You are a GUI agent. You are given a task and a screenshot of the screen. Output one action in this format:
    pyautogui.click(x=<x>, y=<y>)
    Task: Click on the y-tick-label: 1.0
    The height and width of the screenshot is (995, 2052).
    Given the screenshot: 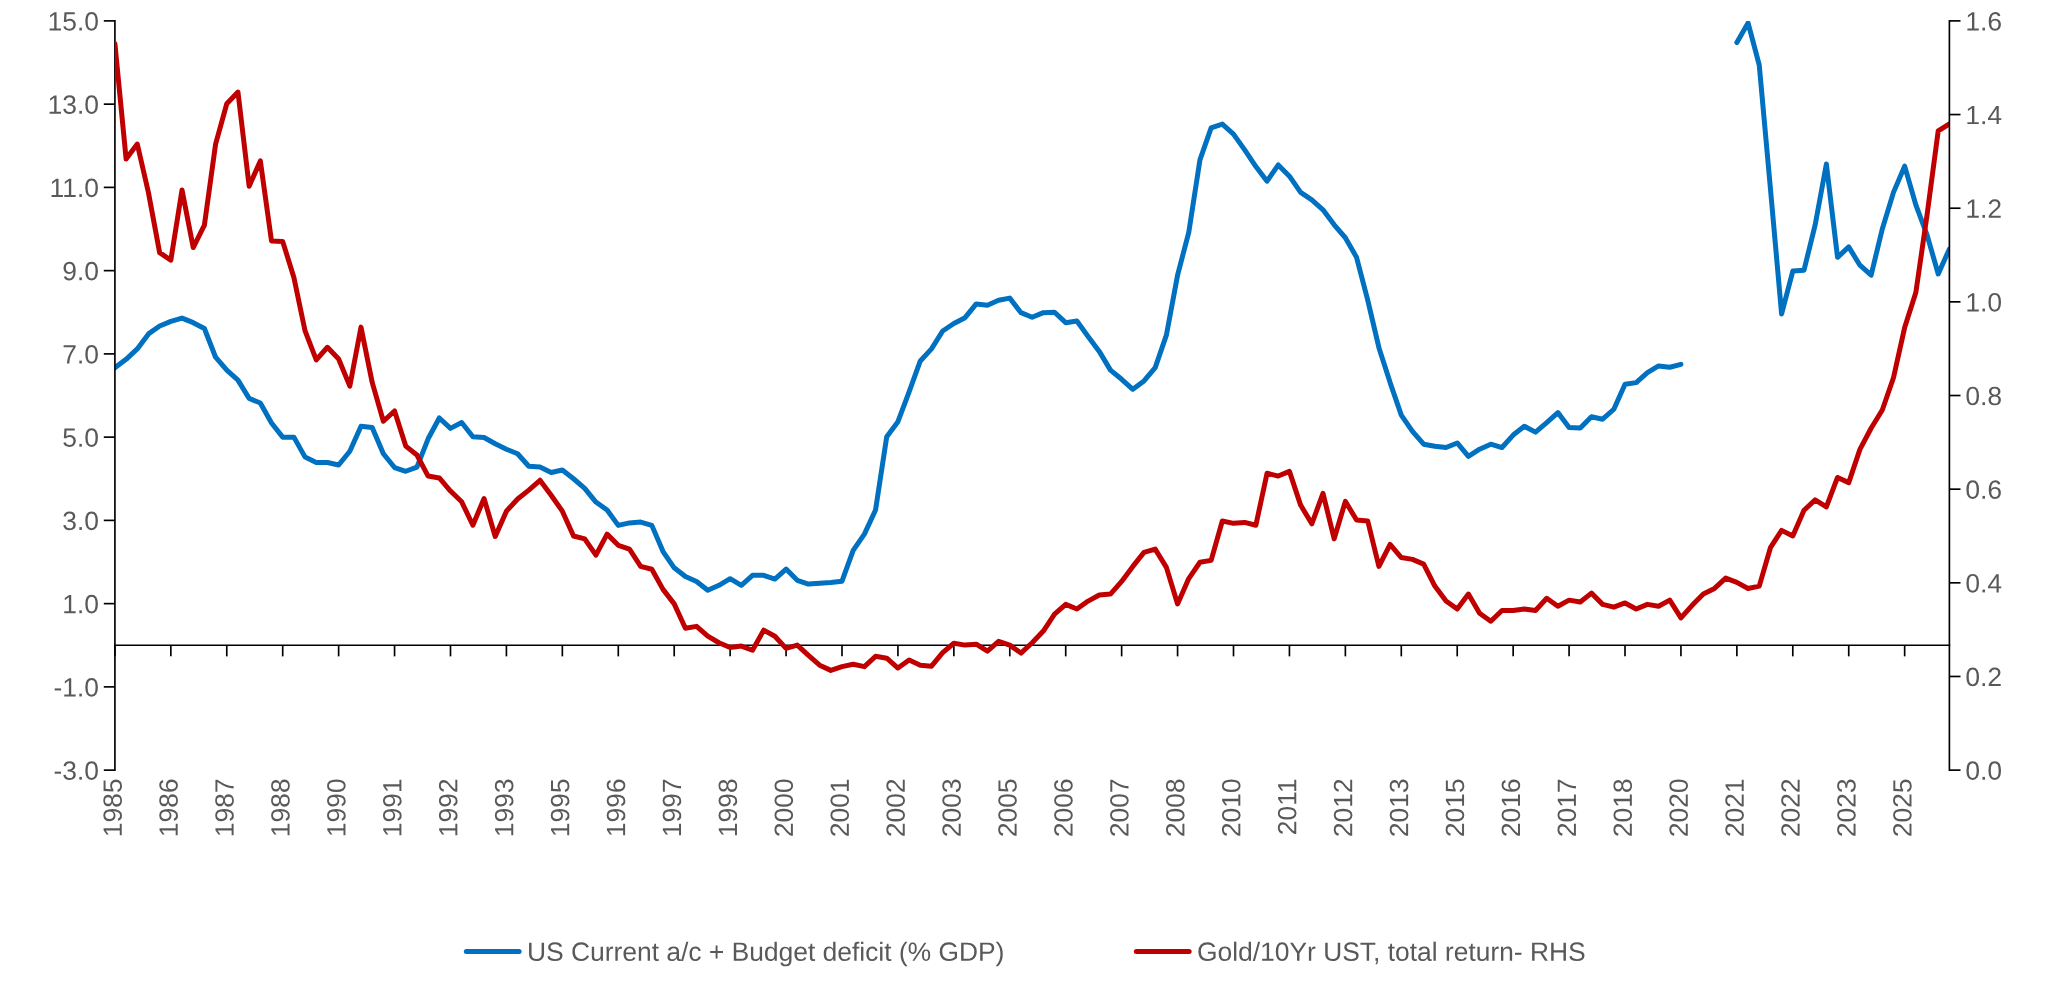 What is the action you would take?
    pyautogui.click(x=81, y=604)
    